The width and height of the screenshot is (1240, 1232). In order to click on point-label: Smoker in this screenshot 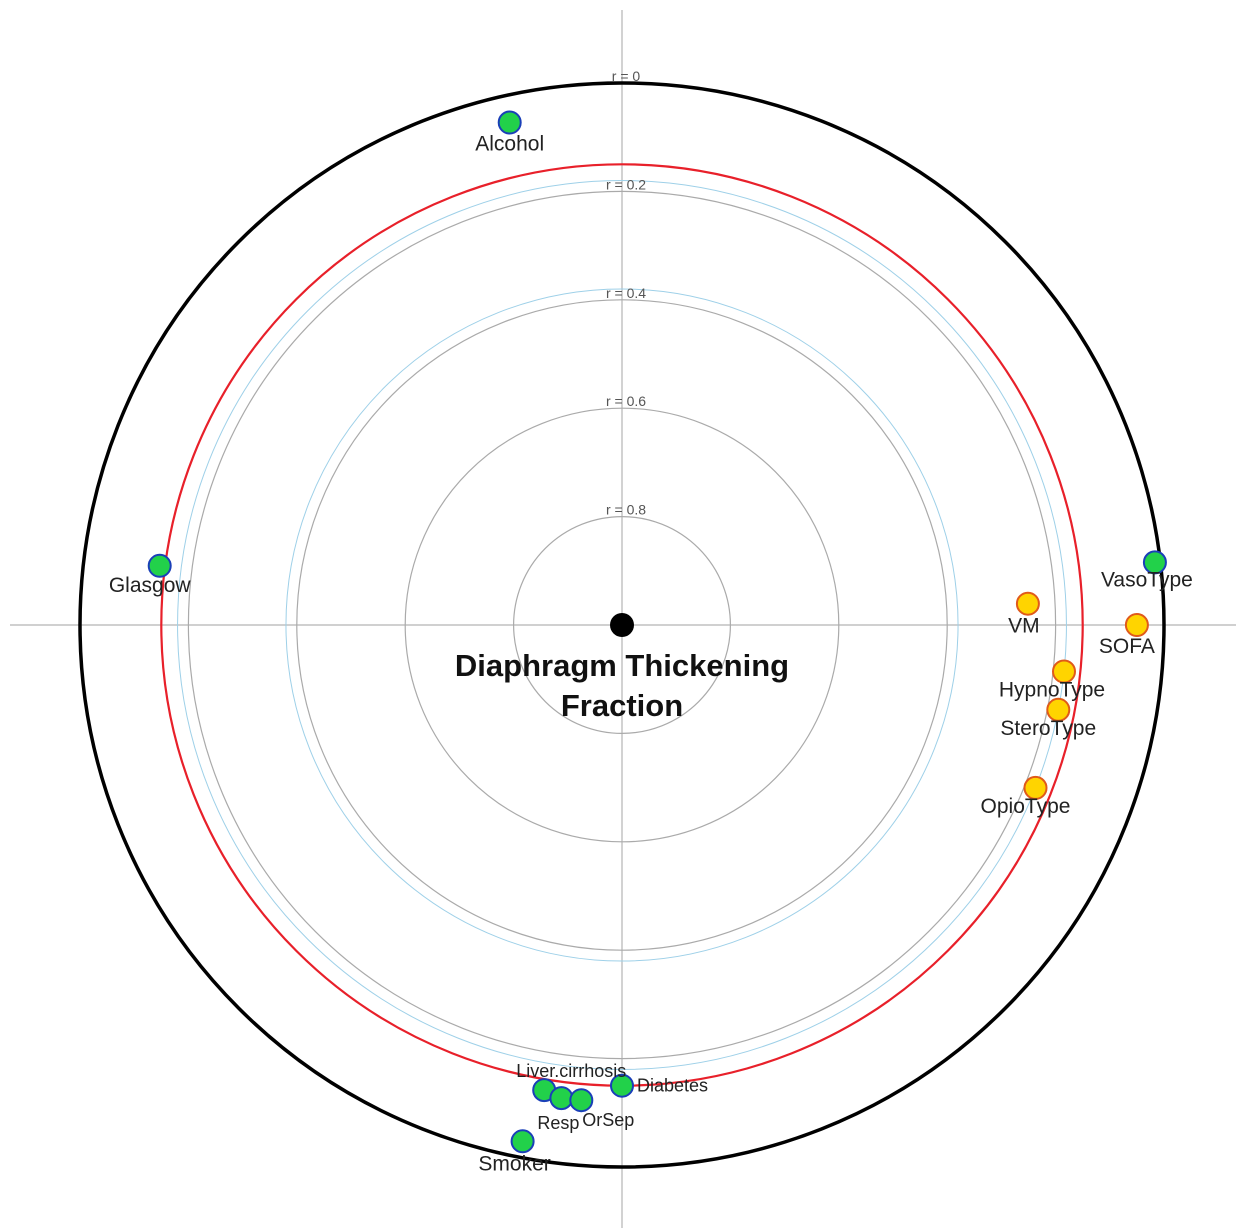, I will do `click(514, 1163)`.